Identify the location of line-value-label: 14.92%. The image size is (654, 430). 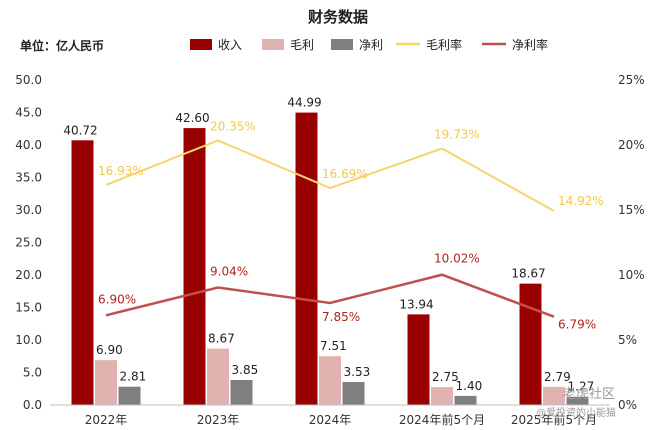
(581, 201).